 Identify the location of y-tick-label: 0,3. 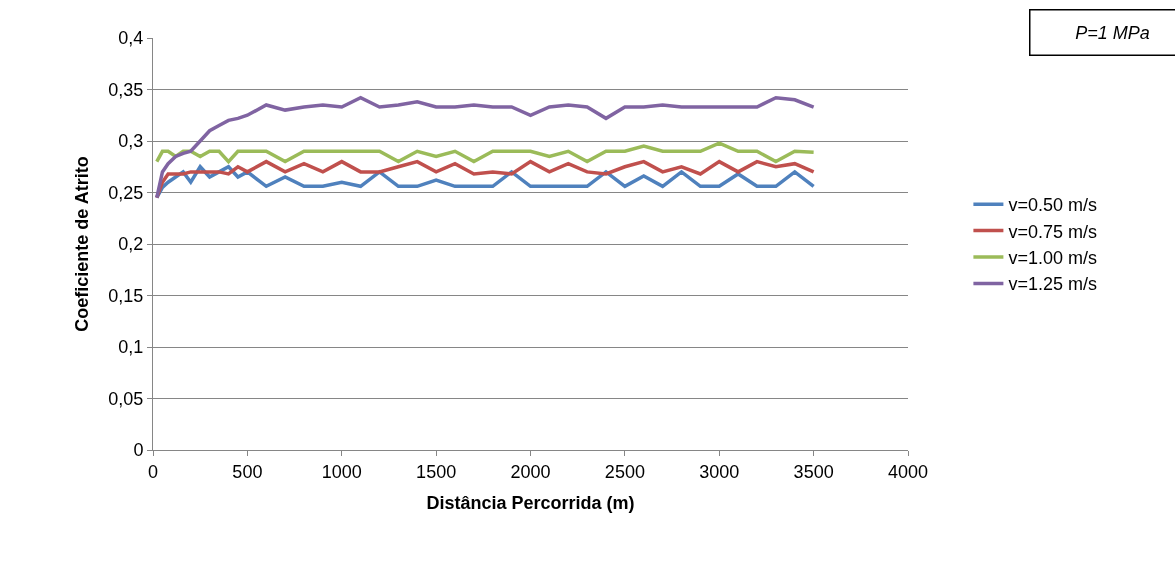
(131, 141).